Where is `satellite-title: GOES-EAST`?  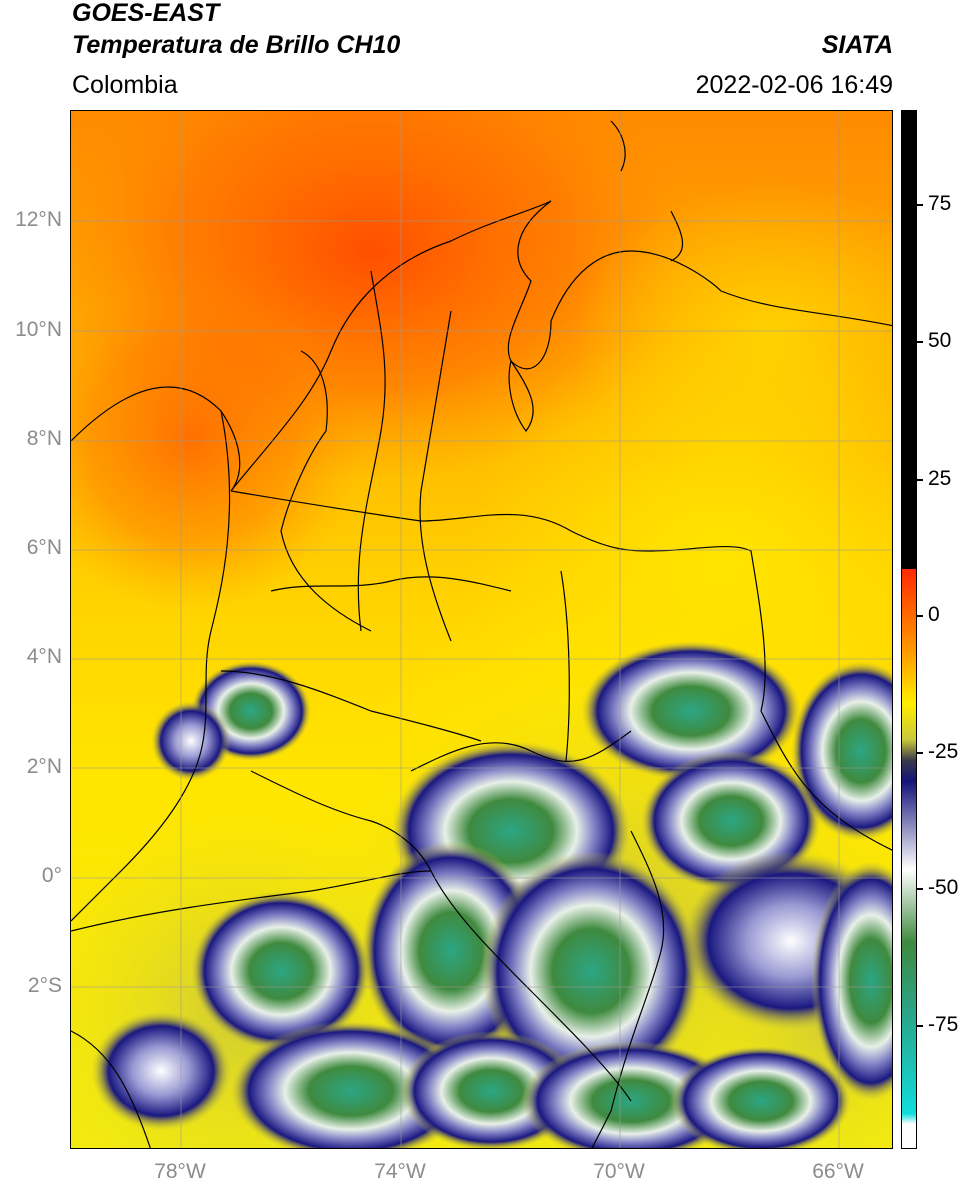
satellite-title: GOES-EAST is located at coordinates (146, 13).